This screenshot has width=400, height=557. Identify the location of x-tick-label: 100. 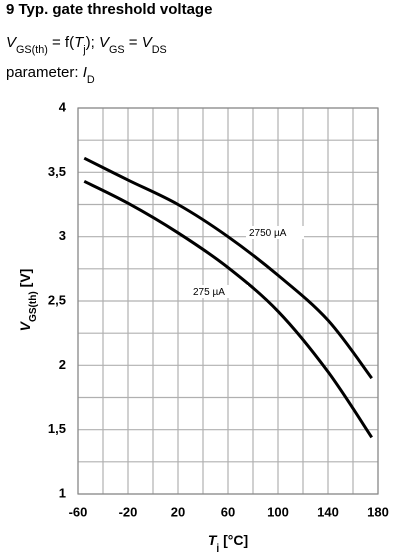
(278, 511).